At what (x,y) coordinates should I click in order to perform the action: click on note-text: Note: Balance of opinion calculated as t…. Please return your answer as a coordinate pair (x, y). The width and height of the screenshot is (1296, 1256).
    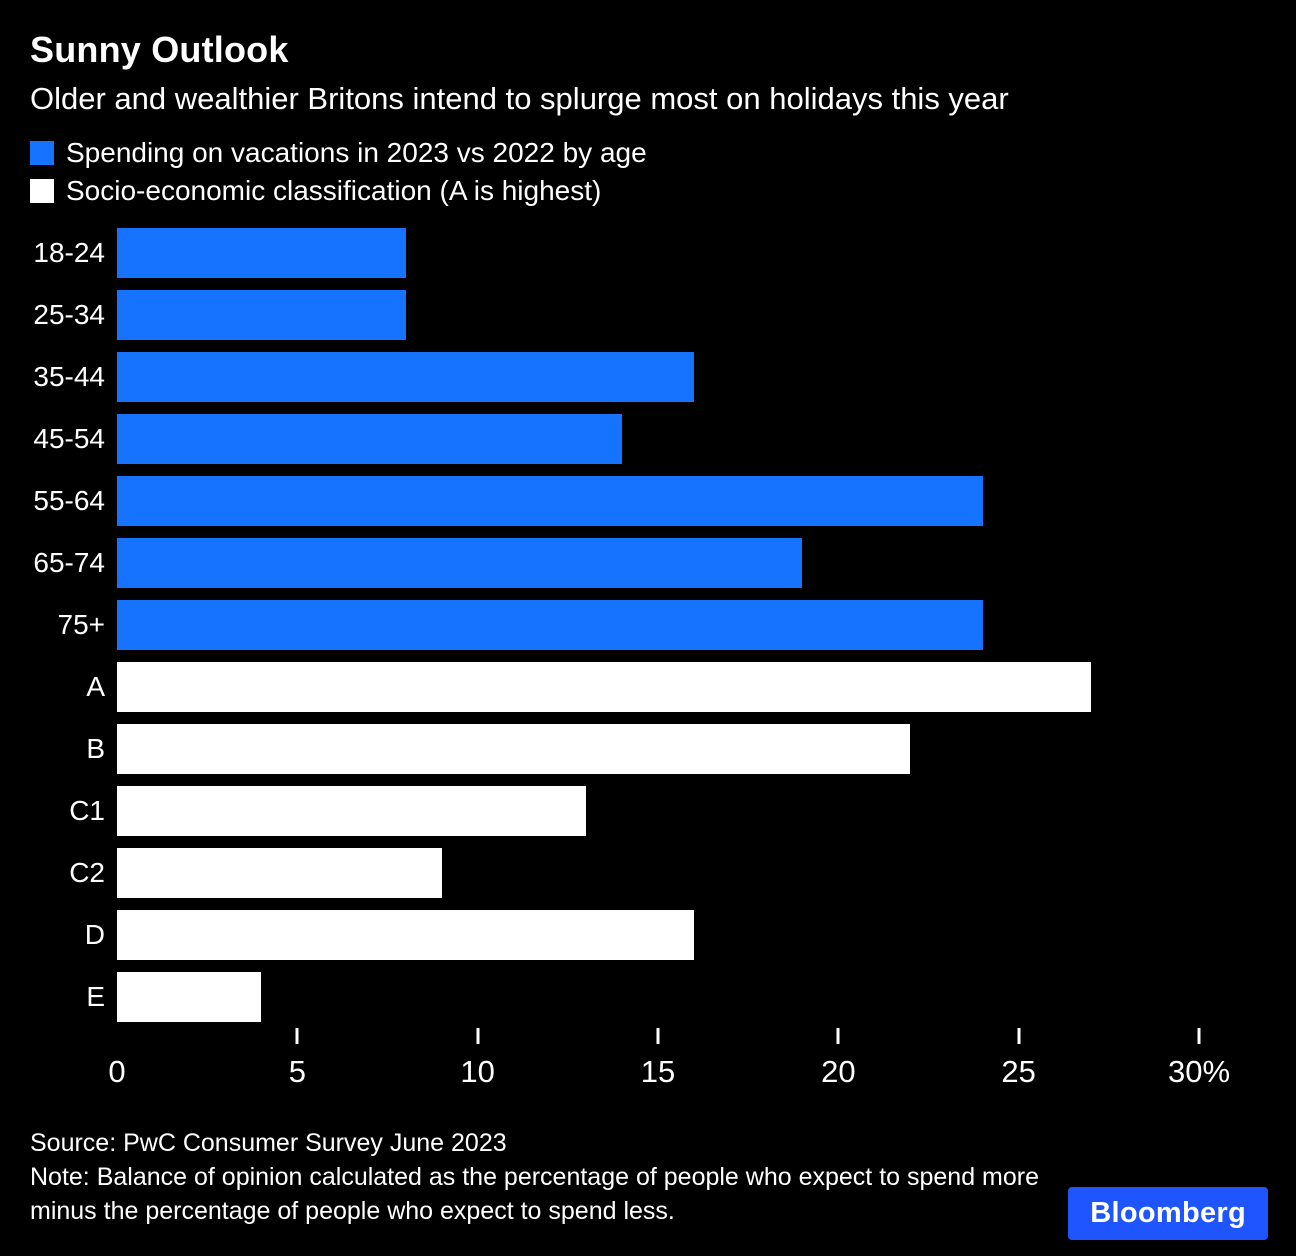
    Looking at the image, I should click on (535, 1194).